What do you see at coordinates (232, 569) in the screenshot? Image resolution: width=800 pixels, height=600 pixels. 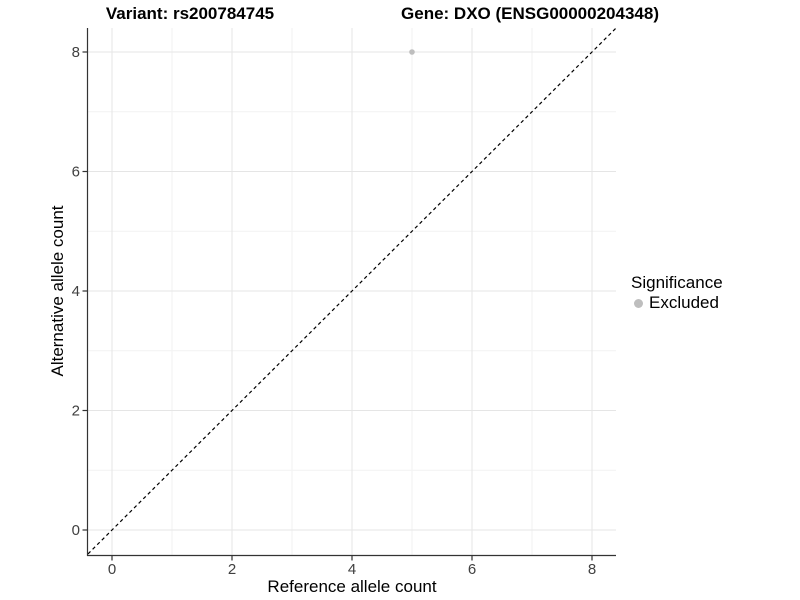 I see `x-tick-label: 2` at bounding box center [232, 569].